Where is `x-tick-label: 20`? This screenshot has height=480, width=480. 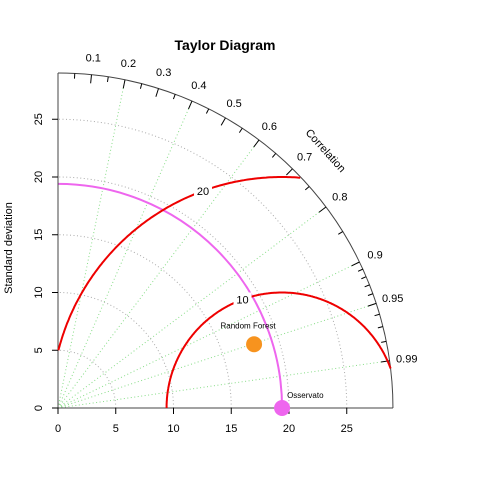
x-tick-label: 20 is located at coordinates (289, 429).